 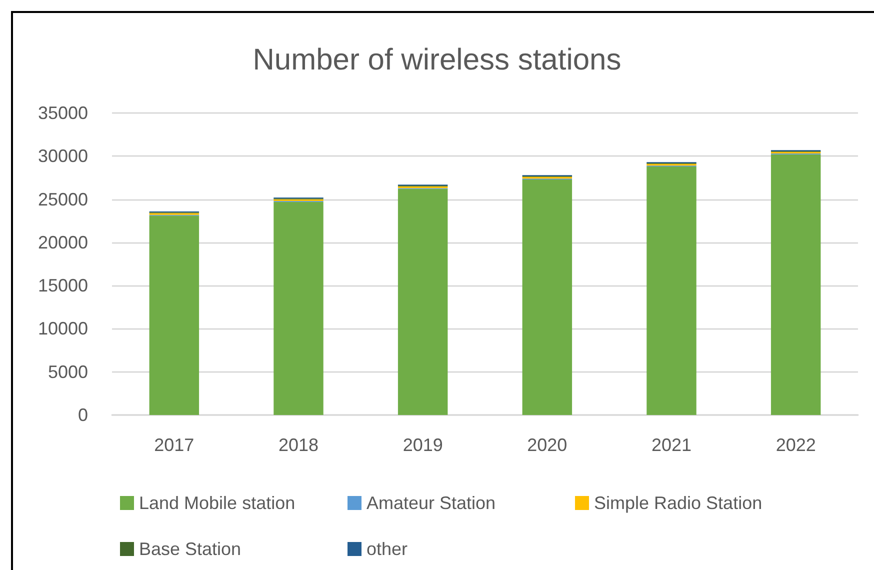 What do you see at coordinates (217, 503) in the screenshot?
I see `legend-label: Land Mobile station` at bounding box center [217, 503].